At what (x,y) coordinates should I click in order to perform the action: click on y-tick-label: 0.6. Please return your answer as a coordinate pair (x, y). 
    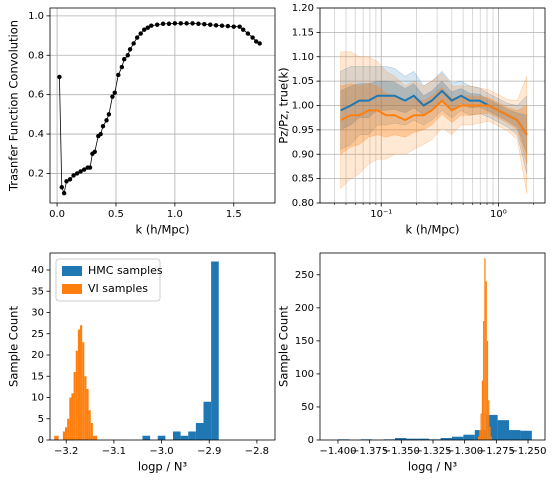
    Looking at the image, I should click on (36, 95).